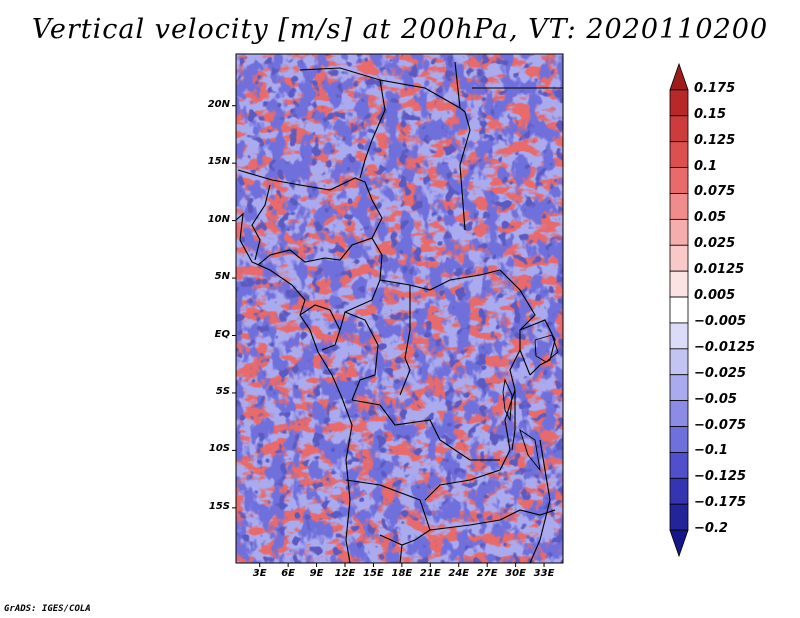  I want to click on lat-label: 5S, so click(222, 391).